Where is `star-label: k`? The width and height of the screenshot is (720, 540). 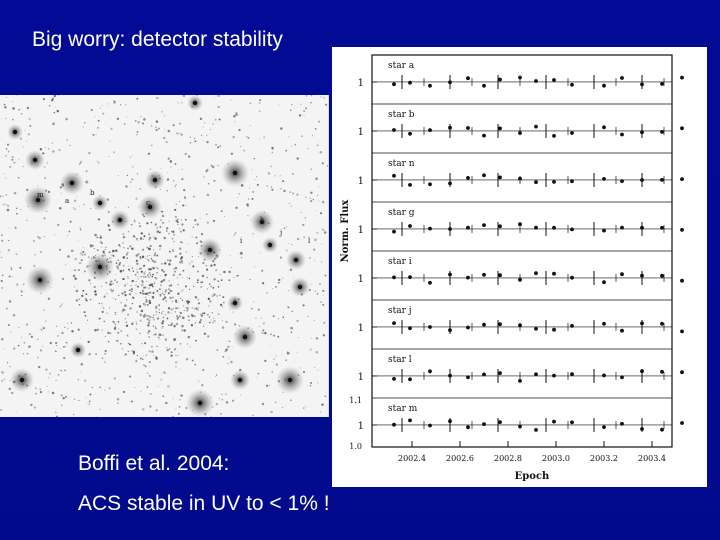 star-label: k is located at coordinates (262, 220).